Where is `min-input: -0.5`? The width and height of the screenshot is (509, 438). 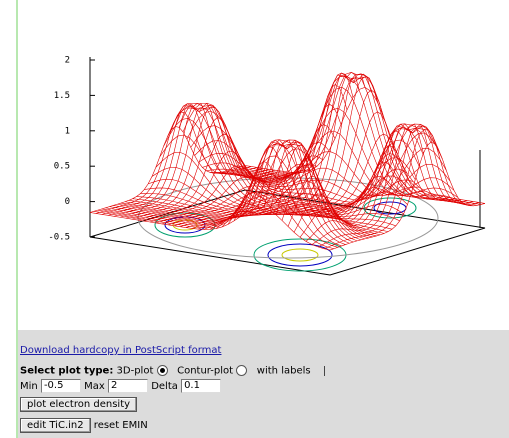
min-input: -0.5 is located at coordinates (60, 386).